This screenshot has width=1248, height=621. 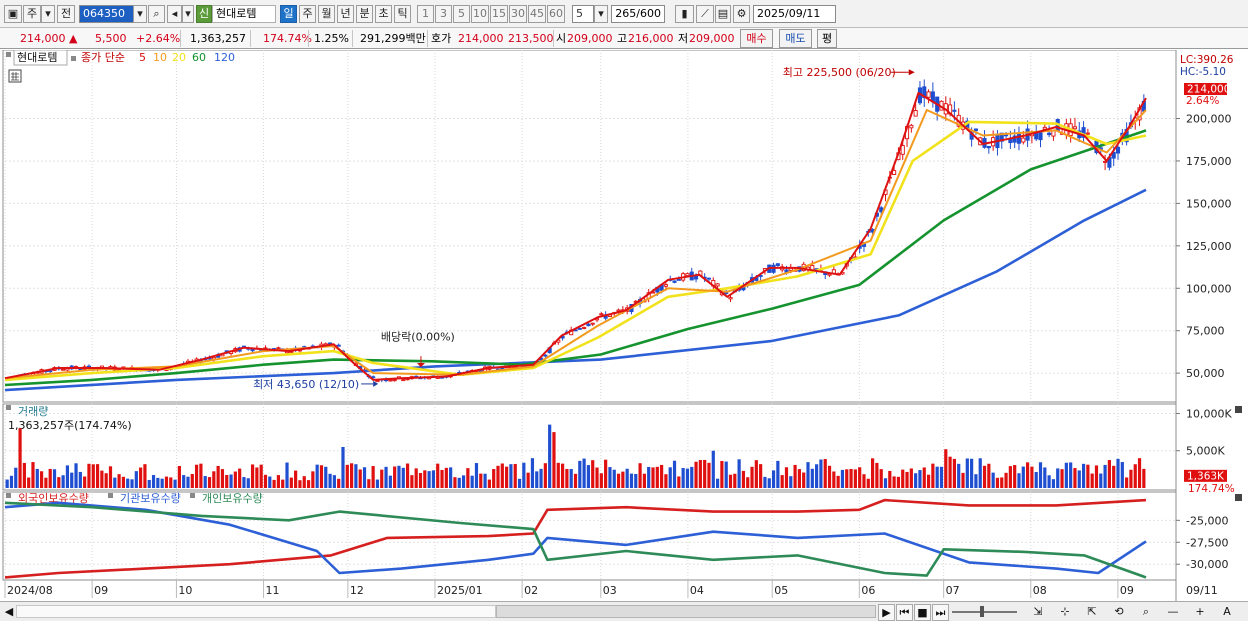 I want to click on prev-button: 전, so click(x=66, y=14).